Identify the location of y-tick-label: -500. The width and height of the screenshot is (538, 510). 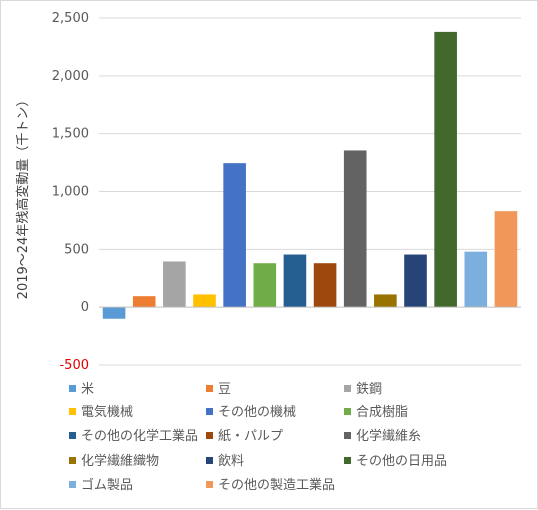
(74, 365).